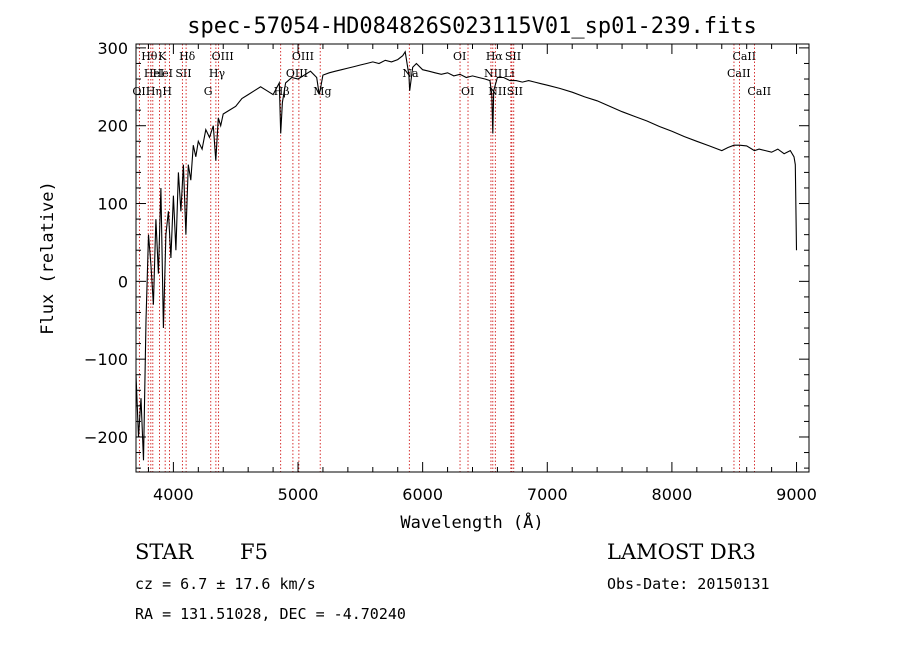 This screenshot has height=649, width=900. Describe the element at coordinates (739, 73) in the screenshot. I see `line-label-25: CaII` at that location.